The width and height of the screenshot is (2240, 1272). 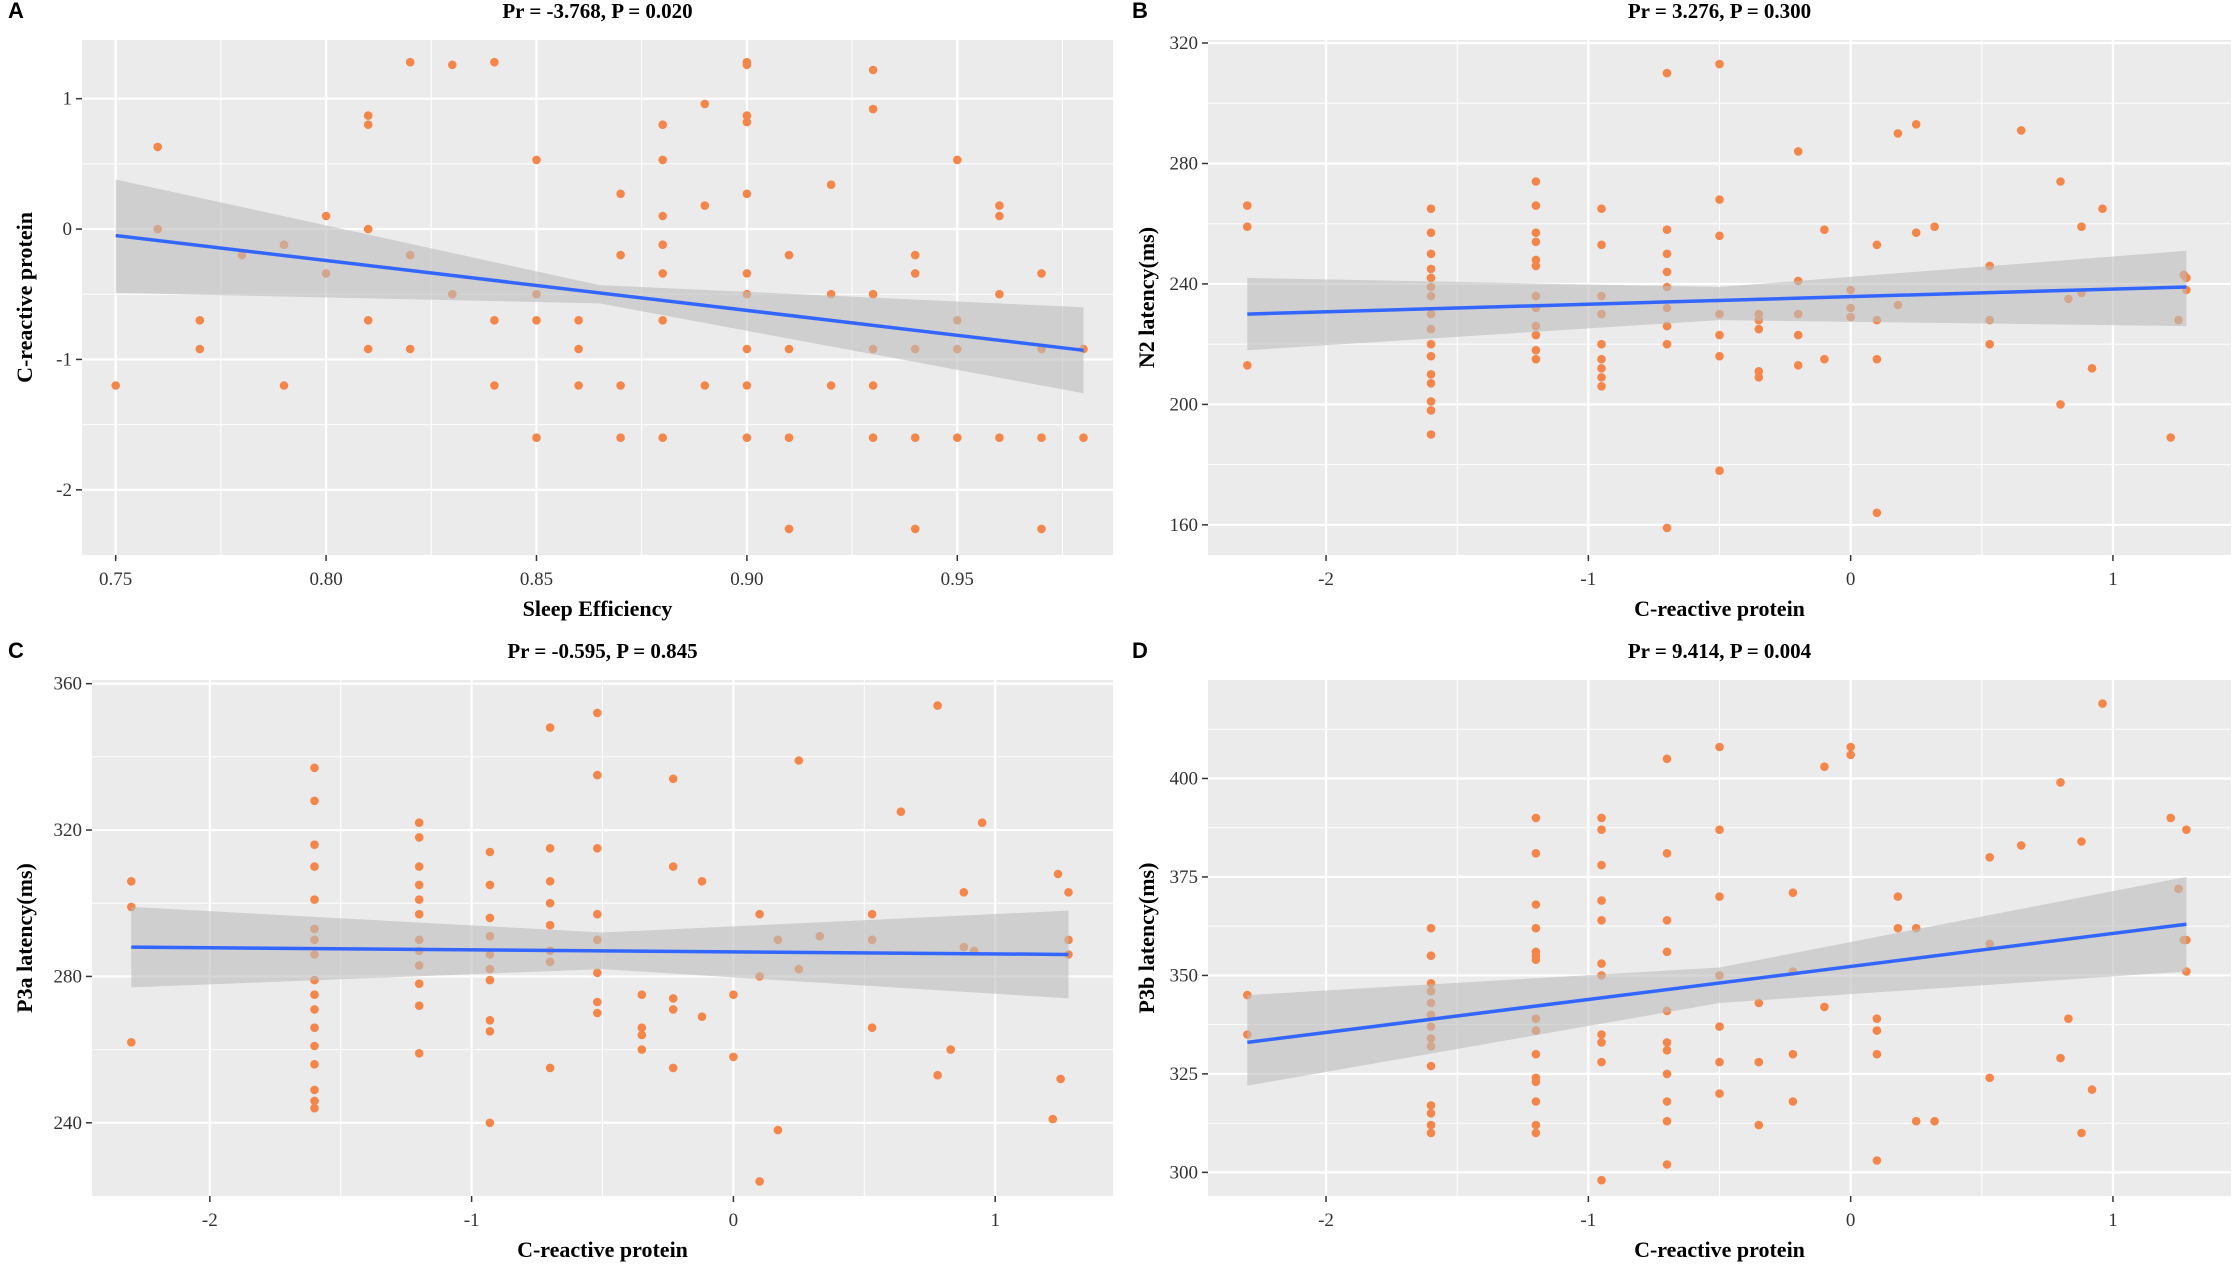 What do you see at coordinates (1184, 525) in the screenshot?
I see `y-tick-label: 160` at bounding box center [1184, 525].